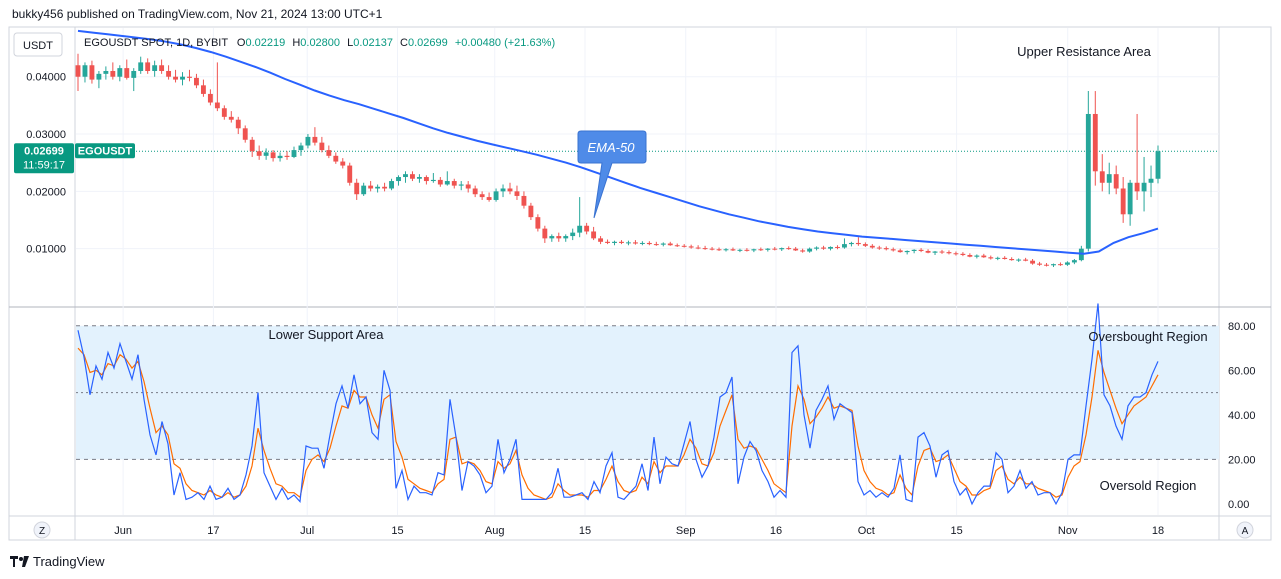 The image size is (1281, 579). What do you see at coordinates (1242, 416) in the screenshot?
I see `rsi-axis-labels: 80.00 60.00 40.00 20.00 0.00` at bounding box center [1242, 416].